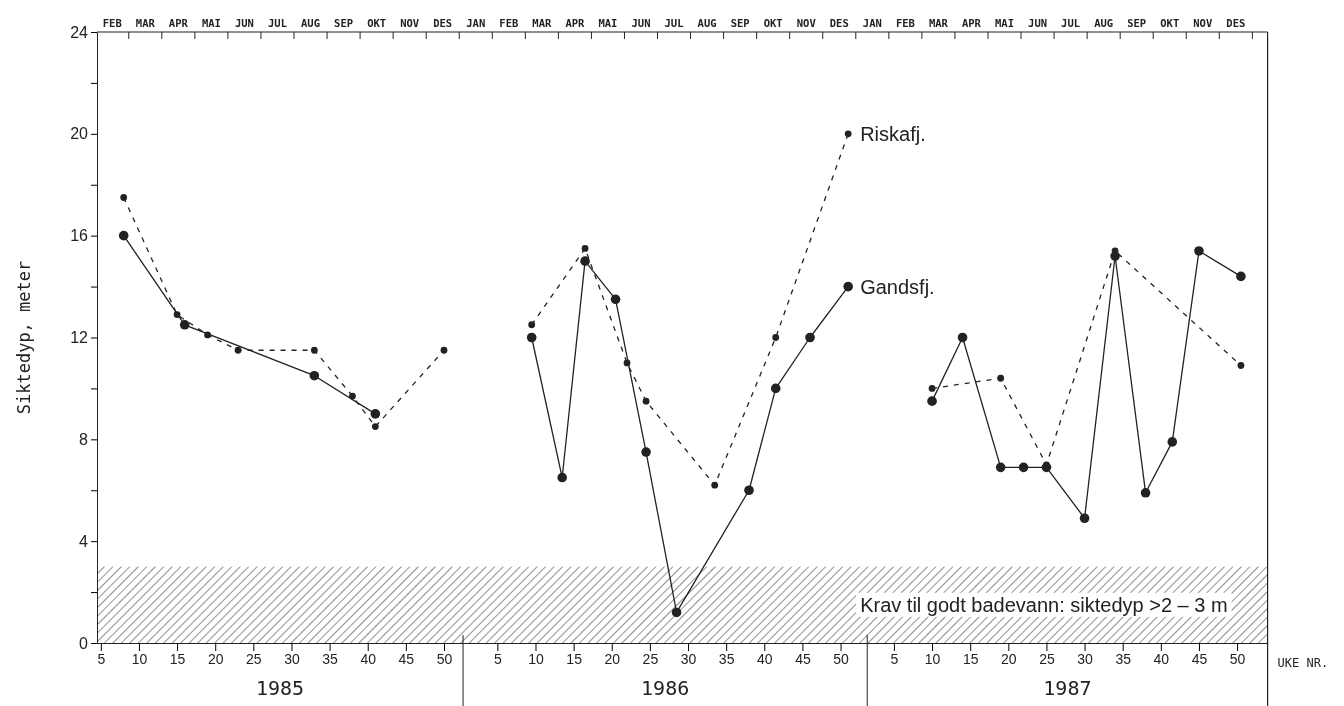 This screenshot has height=706, width=1344. I want to click on text: 1986, so click(665, 688).